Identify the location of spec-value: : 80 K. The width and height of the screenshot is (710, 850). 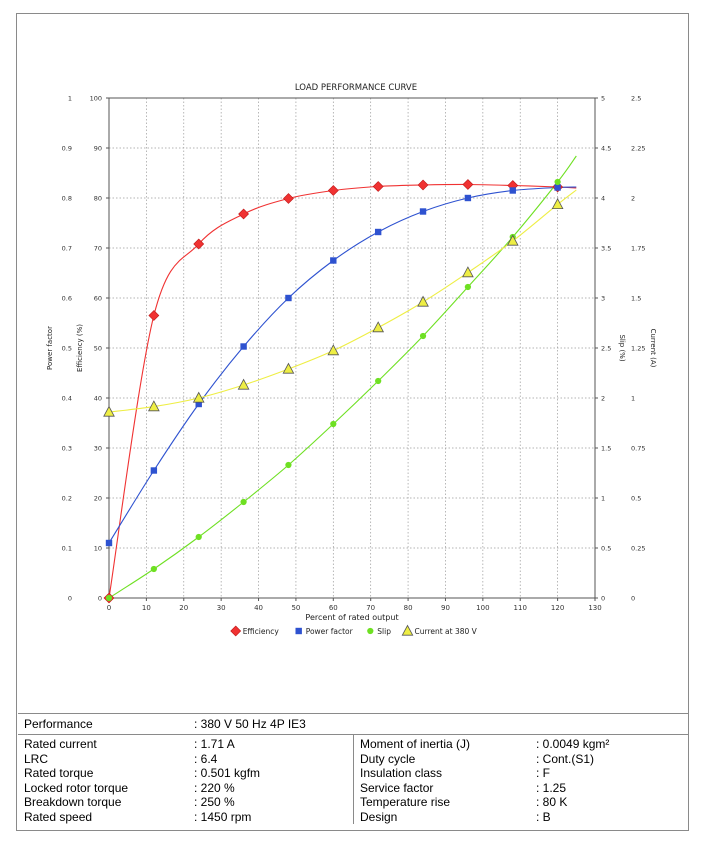
(552, 802).